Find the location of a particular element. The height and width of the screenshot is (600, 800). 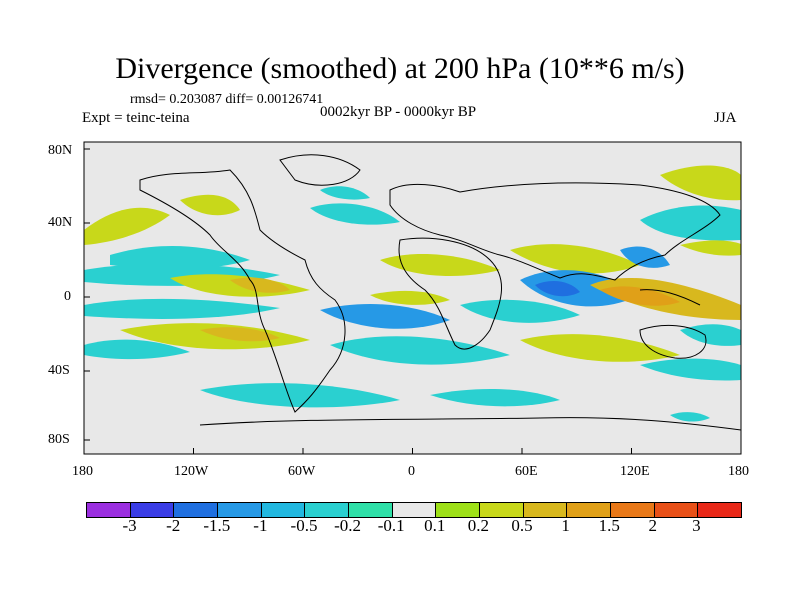

y-tick-80s: 80S is located at coordinates (59, 439).